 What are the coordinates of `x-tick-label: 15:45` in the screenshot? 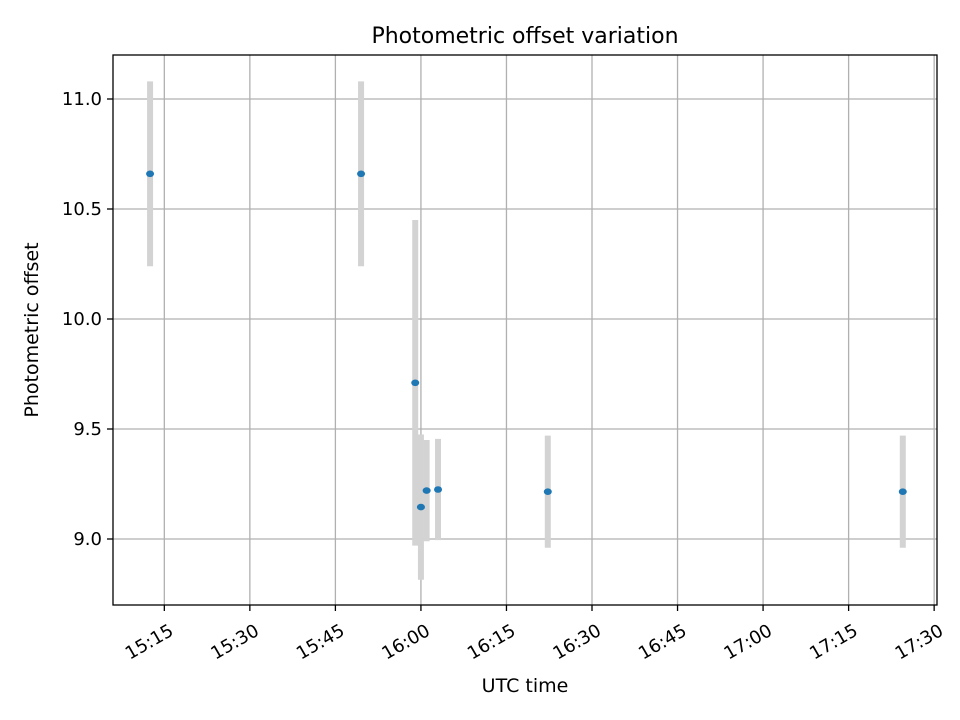 It's located at (320, 642).